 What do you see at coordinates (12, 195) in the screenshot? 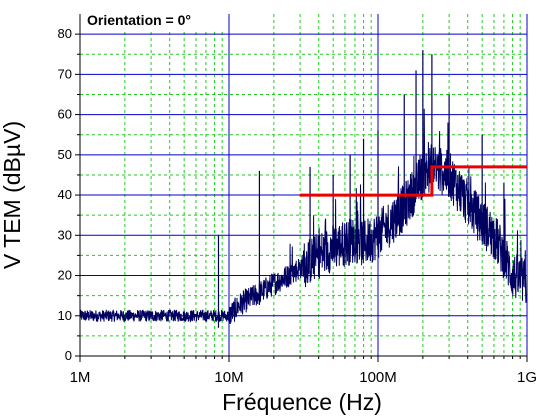
I see `y-axis-label: V TEM (dBµV)` at bounding box center [12, 195].